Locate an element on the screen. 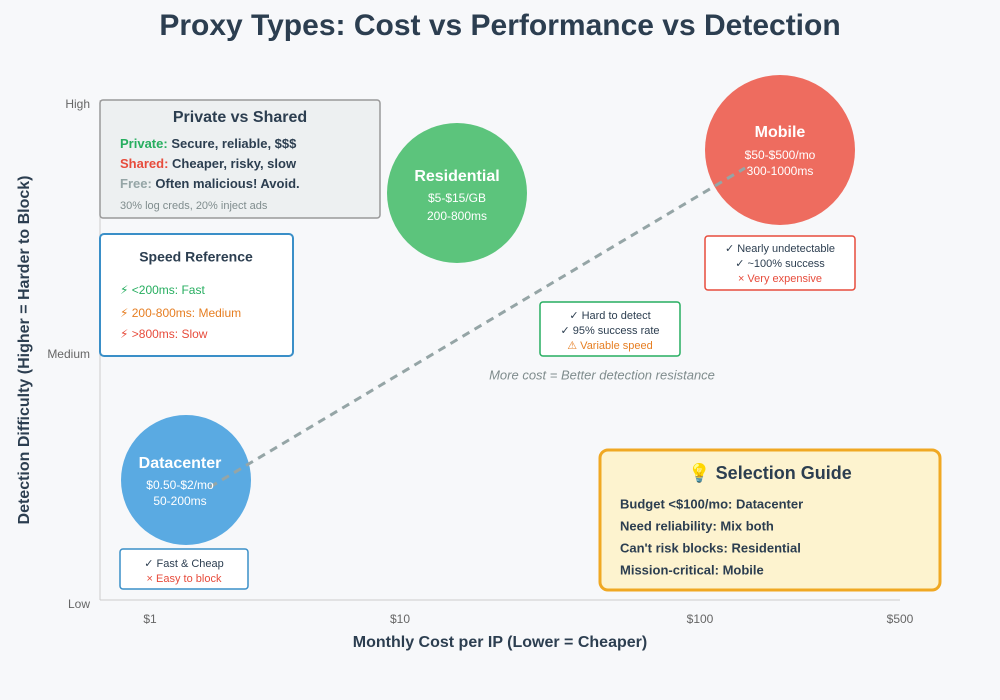 The height and width of the screenshot is (700, 1000). callout-line: ✓ 95% success rate is located at coordinates (609, 331).